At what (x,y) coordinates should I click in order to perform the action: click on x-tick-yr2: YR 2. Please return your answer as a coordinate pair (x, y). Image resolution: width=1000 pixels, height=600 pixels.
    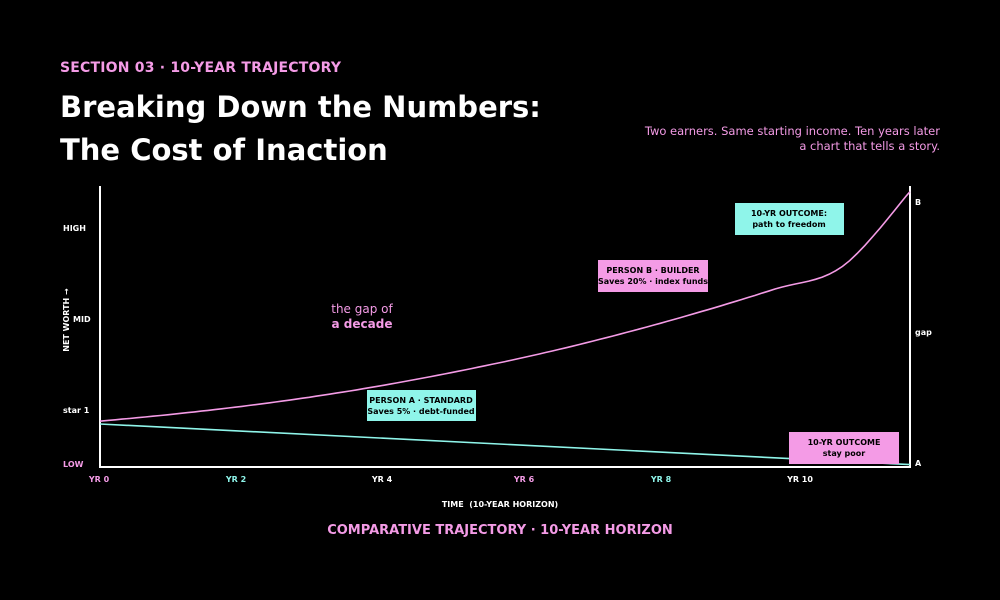
    Looking at the image, I should click on (235, 479).